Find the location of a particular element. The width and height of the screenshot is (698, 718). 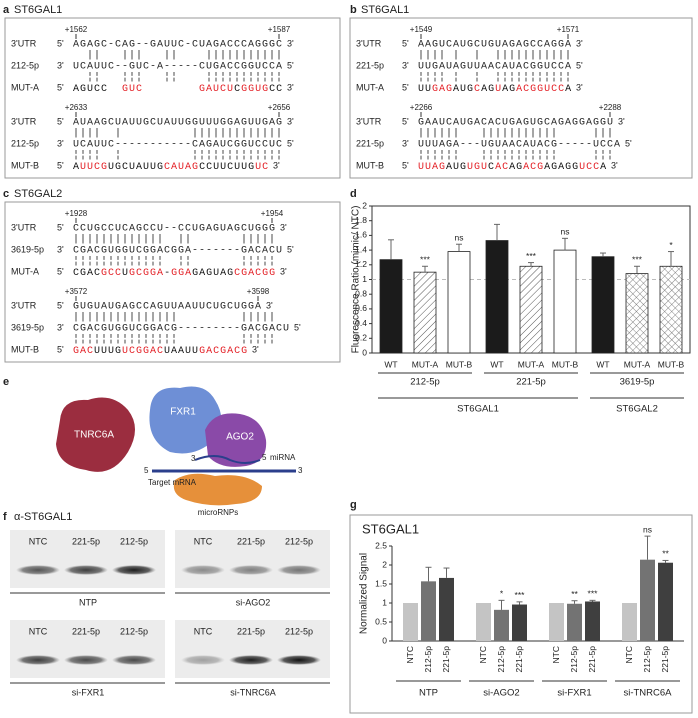

significance-label: ns is located at coordinates (565, 232).